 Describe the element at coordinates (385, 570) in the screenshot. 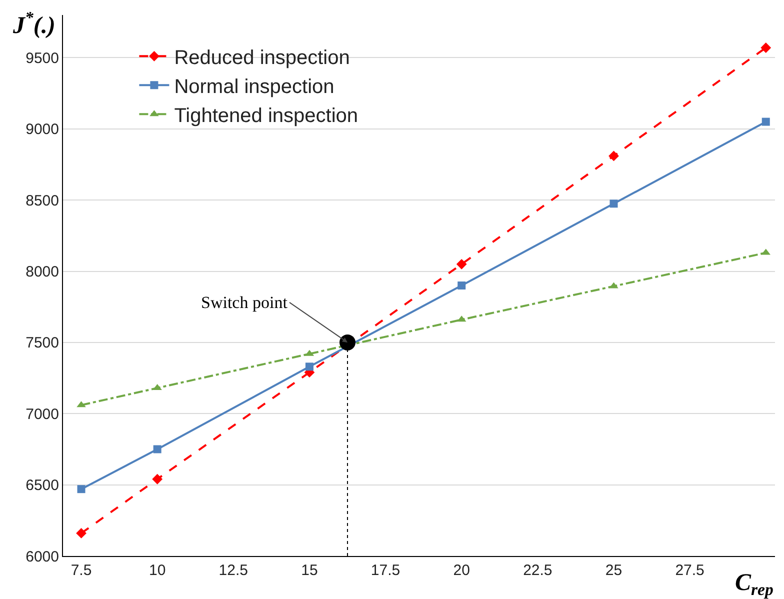

I see `x-tick-label: 17.5` at that location.